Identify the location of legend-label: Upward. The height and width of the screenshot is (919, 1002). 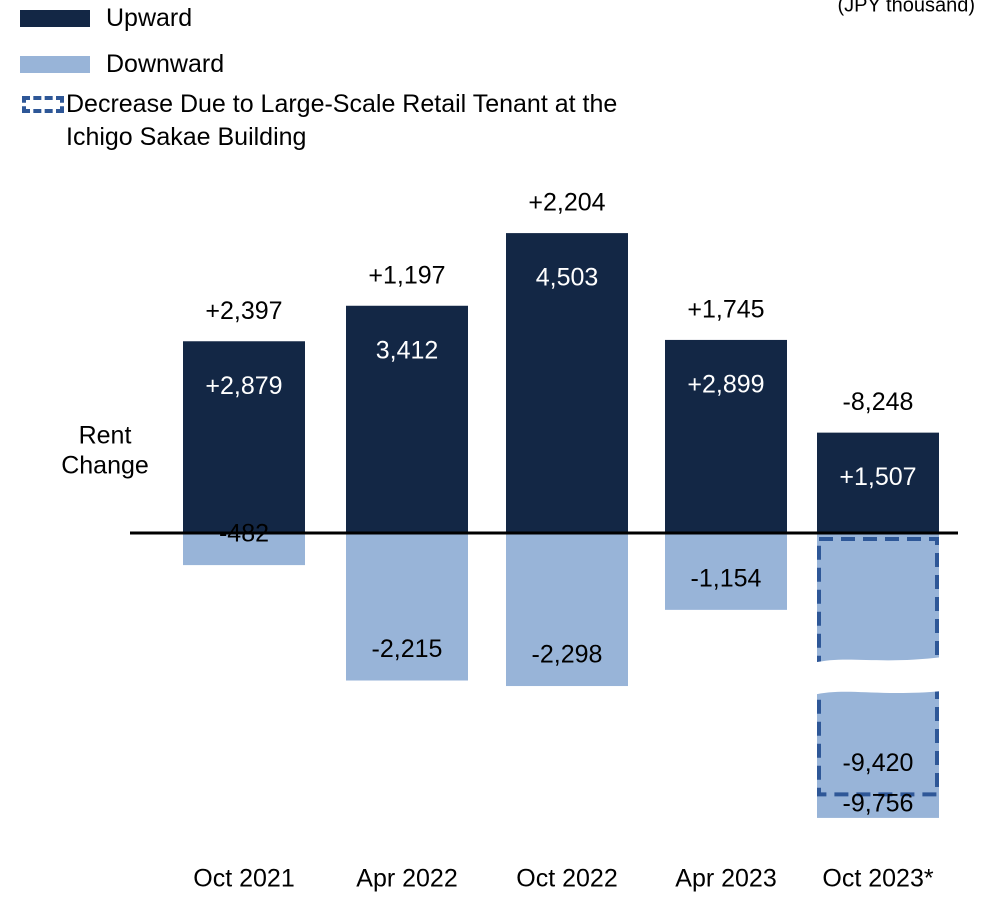
(149, 18).